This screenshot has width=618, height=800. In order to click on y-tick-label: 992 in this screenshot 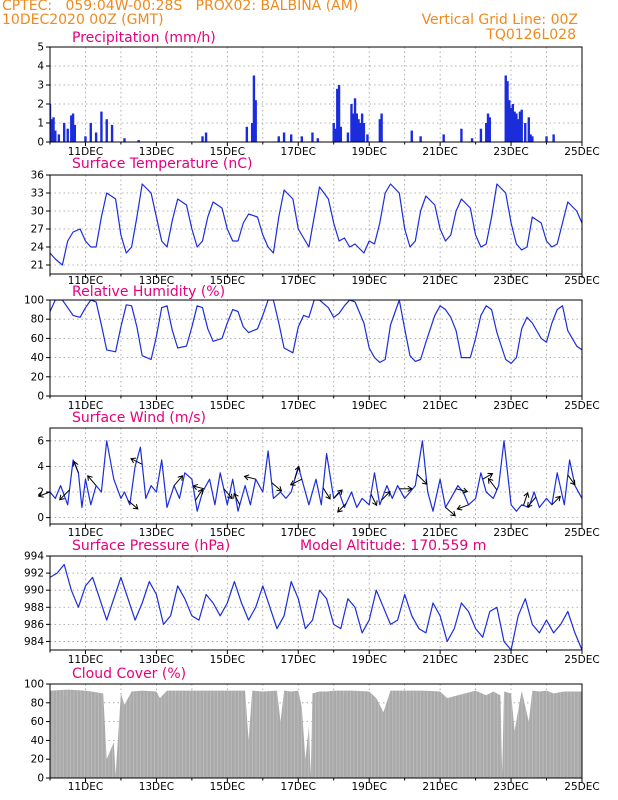, I will do `click(34, 574)`.